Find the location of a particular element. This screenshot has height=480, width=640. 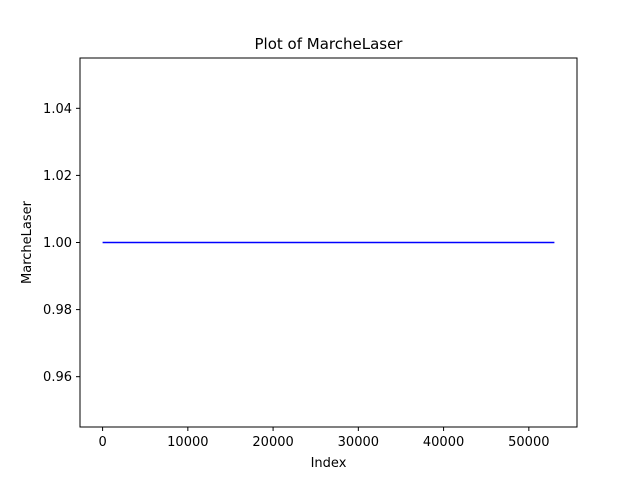

chart-title: Plot of MarcheLaser is located at coordinates (329, 44).